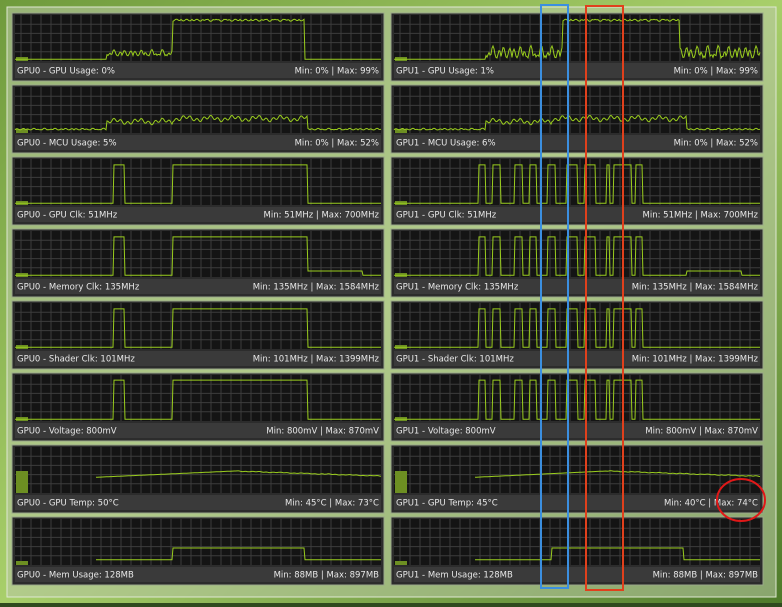  What do you see at coordinates (66, 72) in the screenshot?
I see `panel-label: GPU0 - GPU Usage: 0%` at bounding box center [66, 72].